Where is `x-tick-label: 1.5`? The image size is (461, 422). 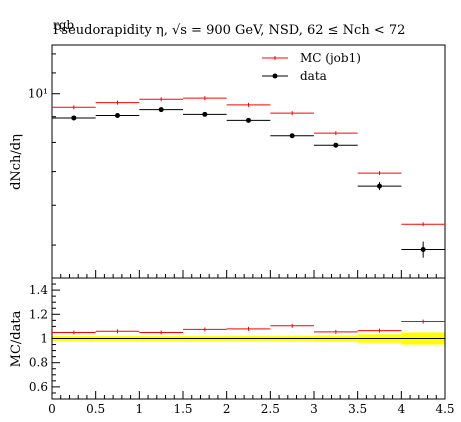 x-tick-label: 1.5 is located at coordinates (182, 409).